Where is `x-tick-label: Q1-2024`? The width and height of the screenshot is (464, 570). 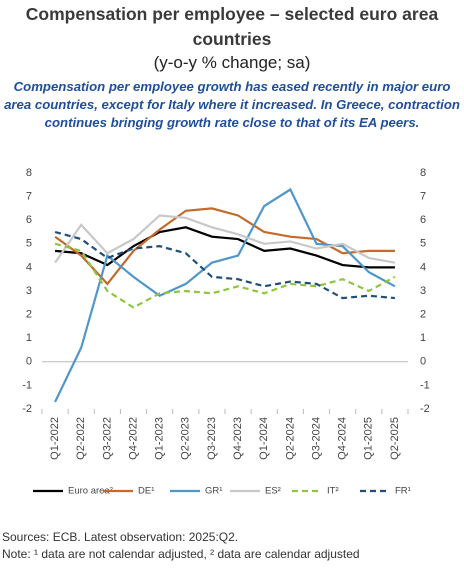 x-tick-label: Q1-2024 is located at coordinates (264, 438).